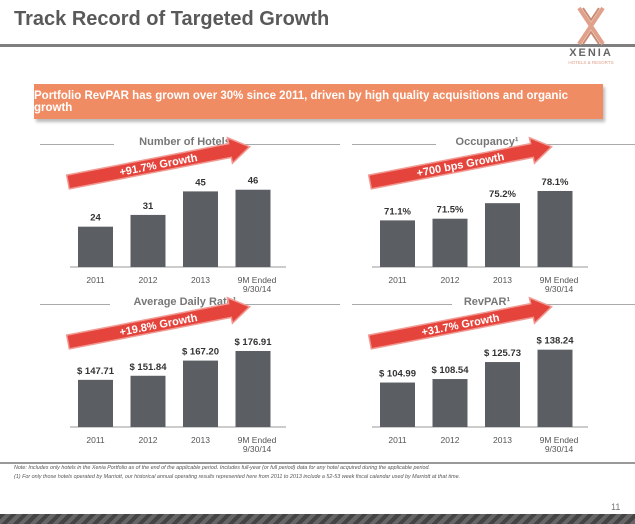  I want to click on chart-title-text: RevPAR¹, so click(487, 302).